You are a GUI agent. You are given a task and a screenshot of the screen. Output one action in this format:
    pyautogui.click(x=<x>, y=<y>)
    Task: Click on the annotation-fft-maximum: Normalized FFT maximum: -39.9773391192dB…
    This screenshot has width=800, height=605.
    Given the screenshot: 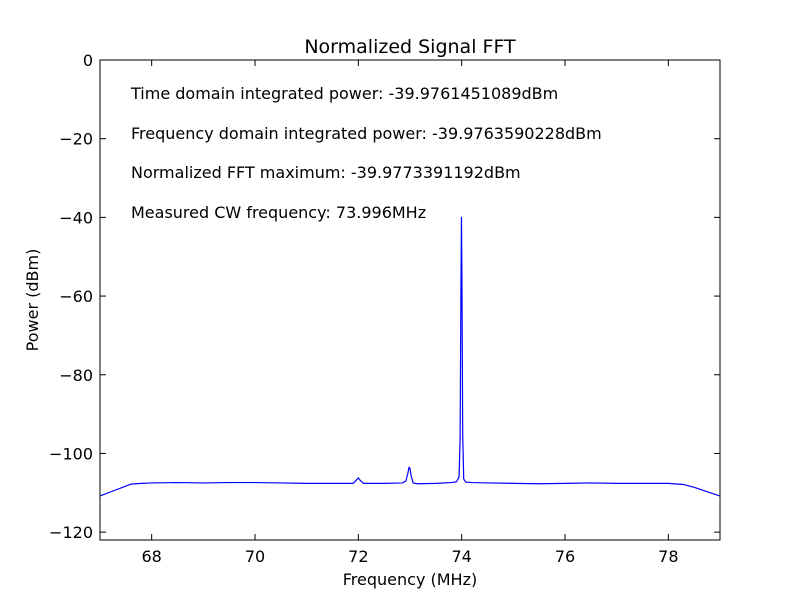 What is the action you would take?
    pyautogui.click(x=326, y=172)
    